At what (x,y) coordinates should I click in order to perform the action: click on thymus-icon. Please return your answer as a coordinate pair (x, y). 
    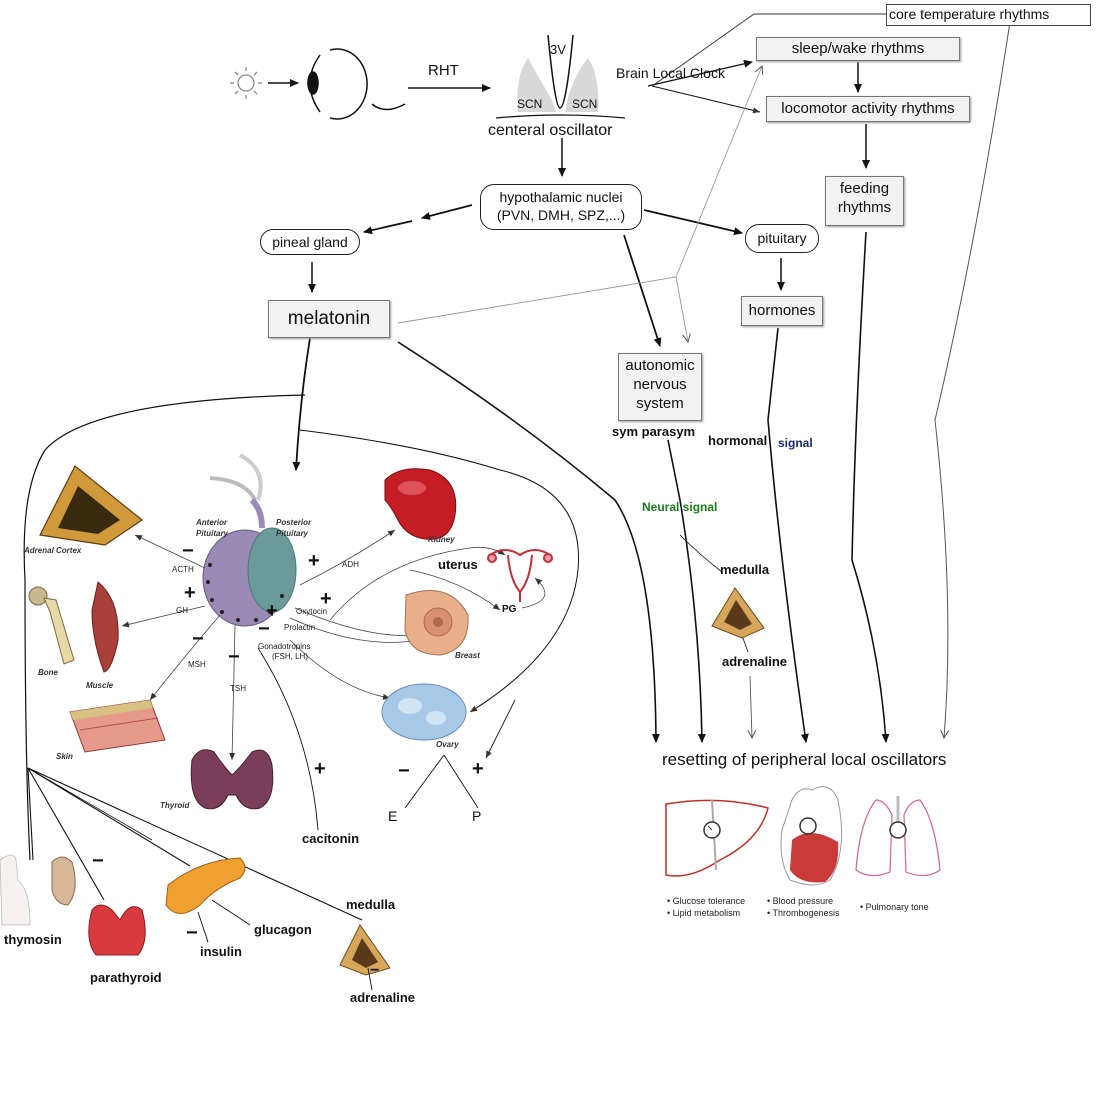
    Looking at the image, I should click on (38, 890).